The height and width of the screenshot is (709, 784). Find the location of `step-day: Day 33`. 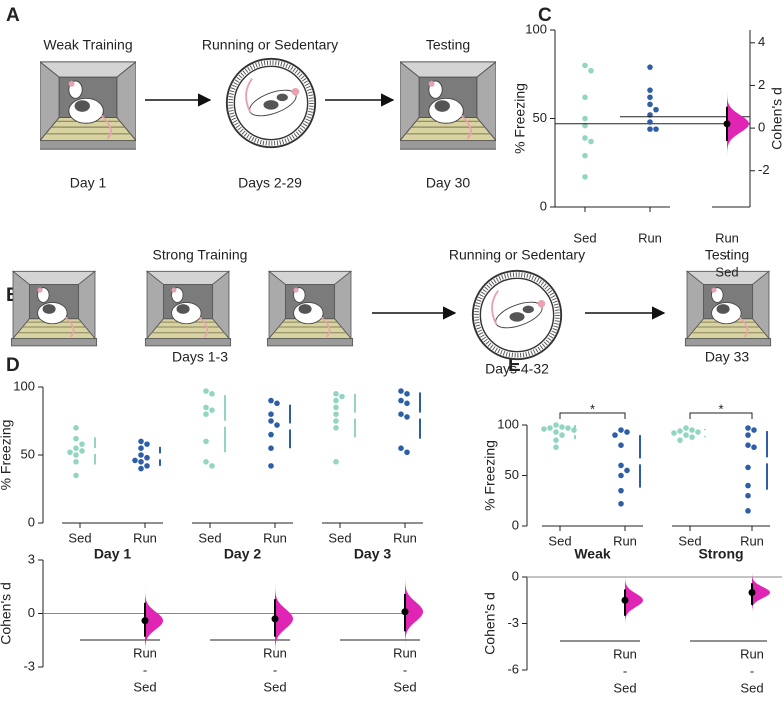

step-day: Day 33 is located at coordinates (727, 357).